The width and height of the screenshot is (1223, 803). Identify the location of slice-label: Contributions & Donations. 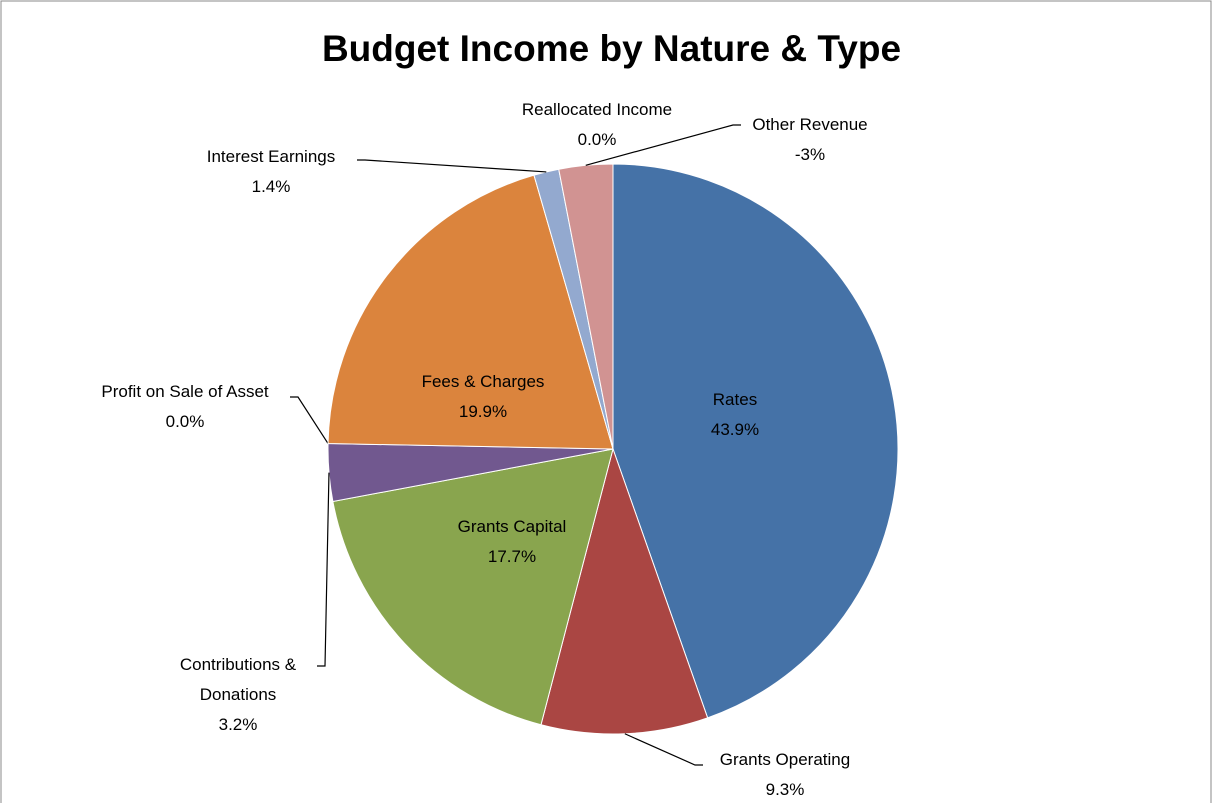
(238, 679).